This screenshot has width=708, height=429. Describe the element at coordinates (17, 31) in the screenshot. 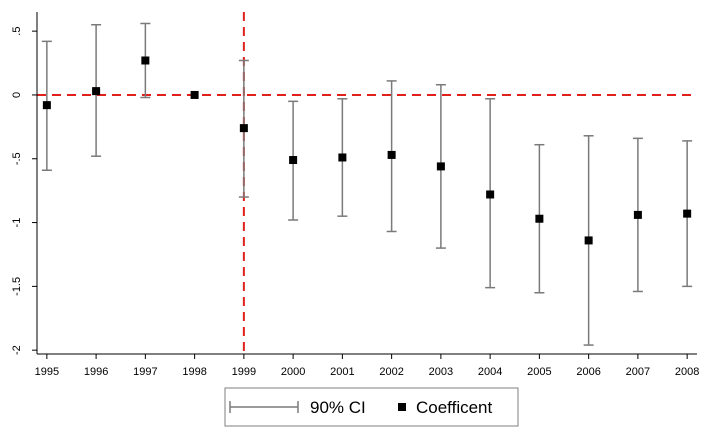

I see `y-tick-label: .5` at that location.